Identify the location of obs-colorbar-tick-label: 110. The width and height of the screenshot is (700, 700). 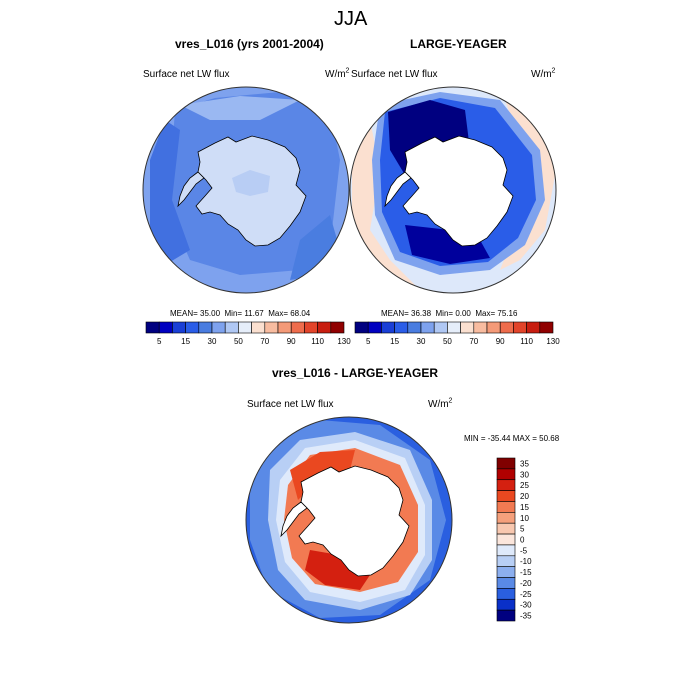
(526, 341).